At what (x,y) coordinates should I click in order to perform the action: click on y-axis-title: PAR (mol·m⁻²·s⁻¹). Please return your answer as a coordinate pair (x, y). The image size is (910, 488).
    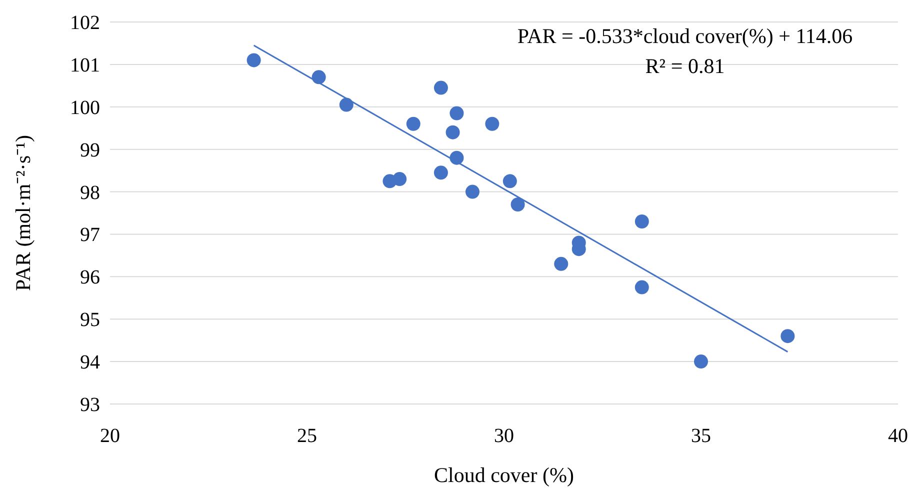
    Looking at the image, I should click on (23, 213).